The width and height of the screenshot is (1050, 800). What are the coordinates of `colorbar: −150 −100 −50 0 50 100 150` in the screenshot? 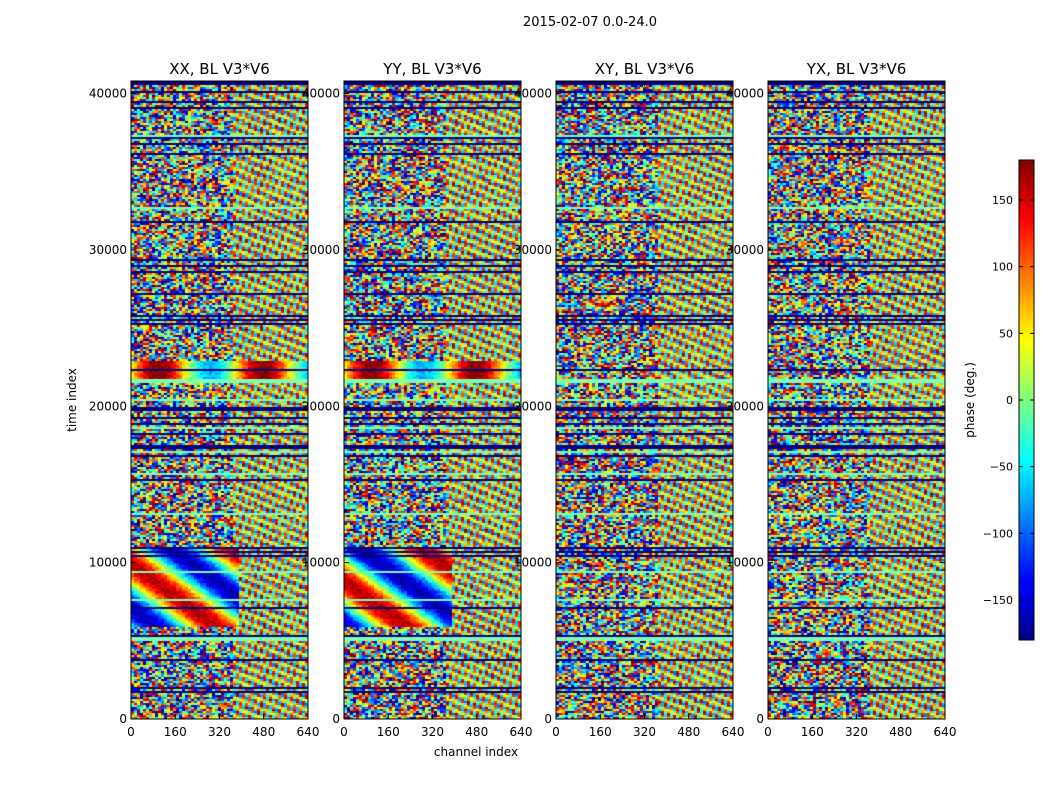 It's located at (1009, 400).